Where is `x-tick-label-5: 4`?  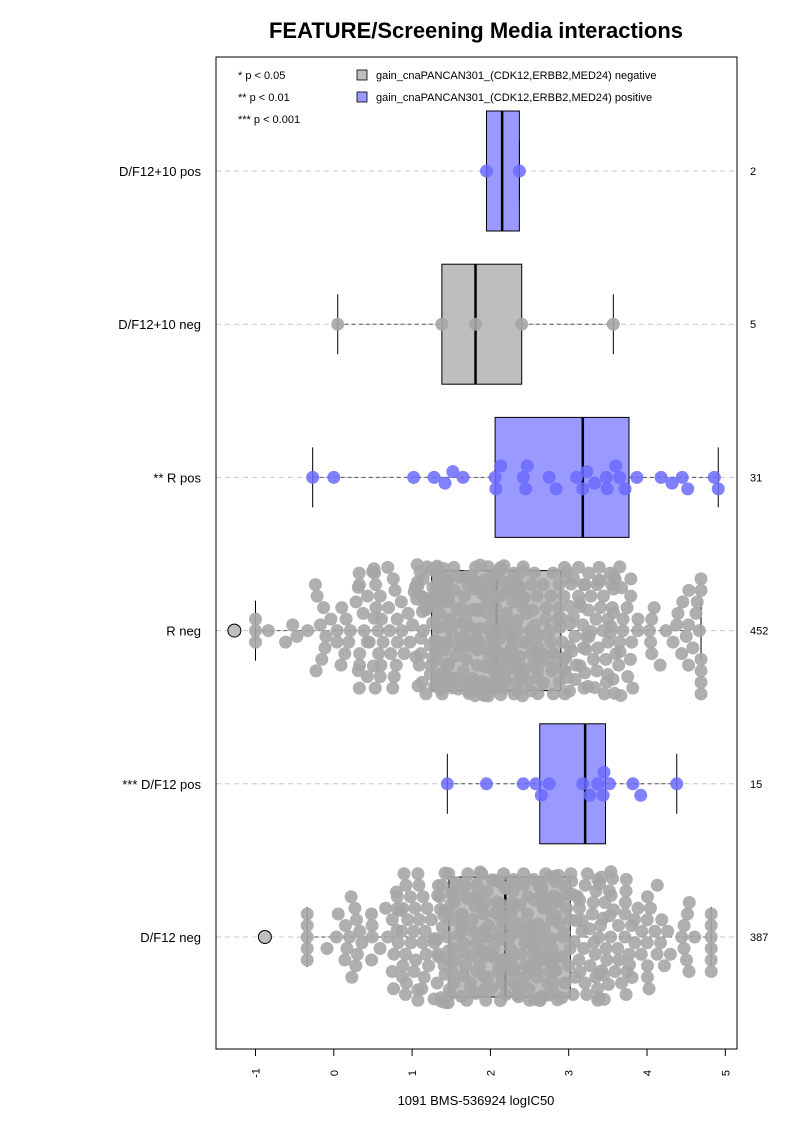 x-tick-label-5: 4 is located at coordinates (648, 1073).